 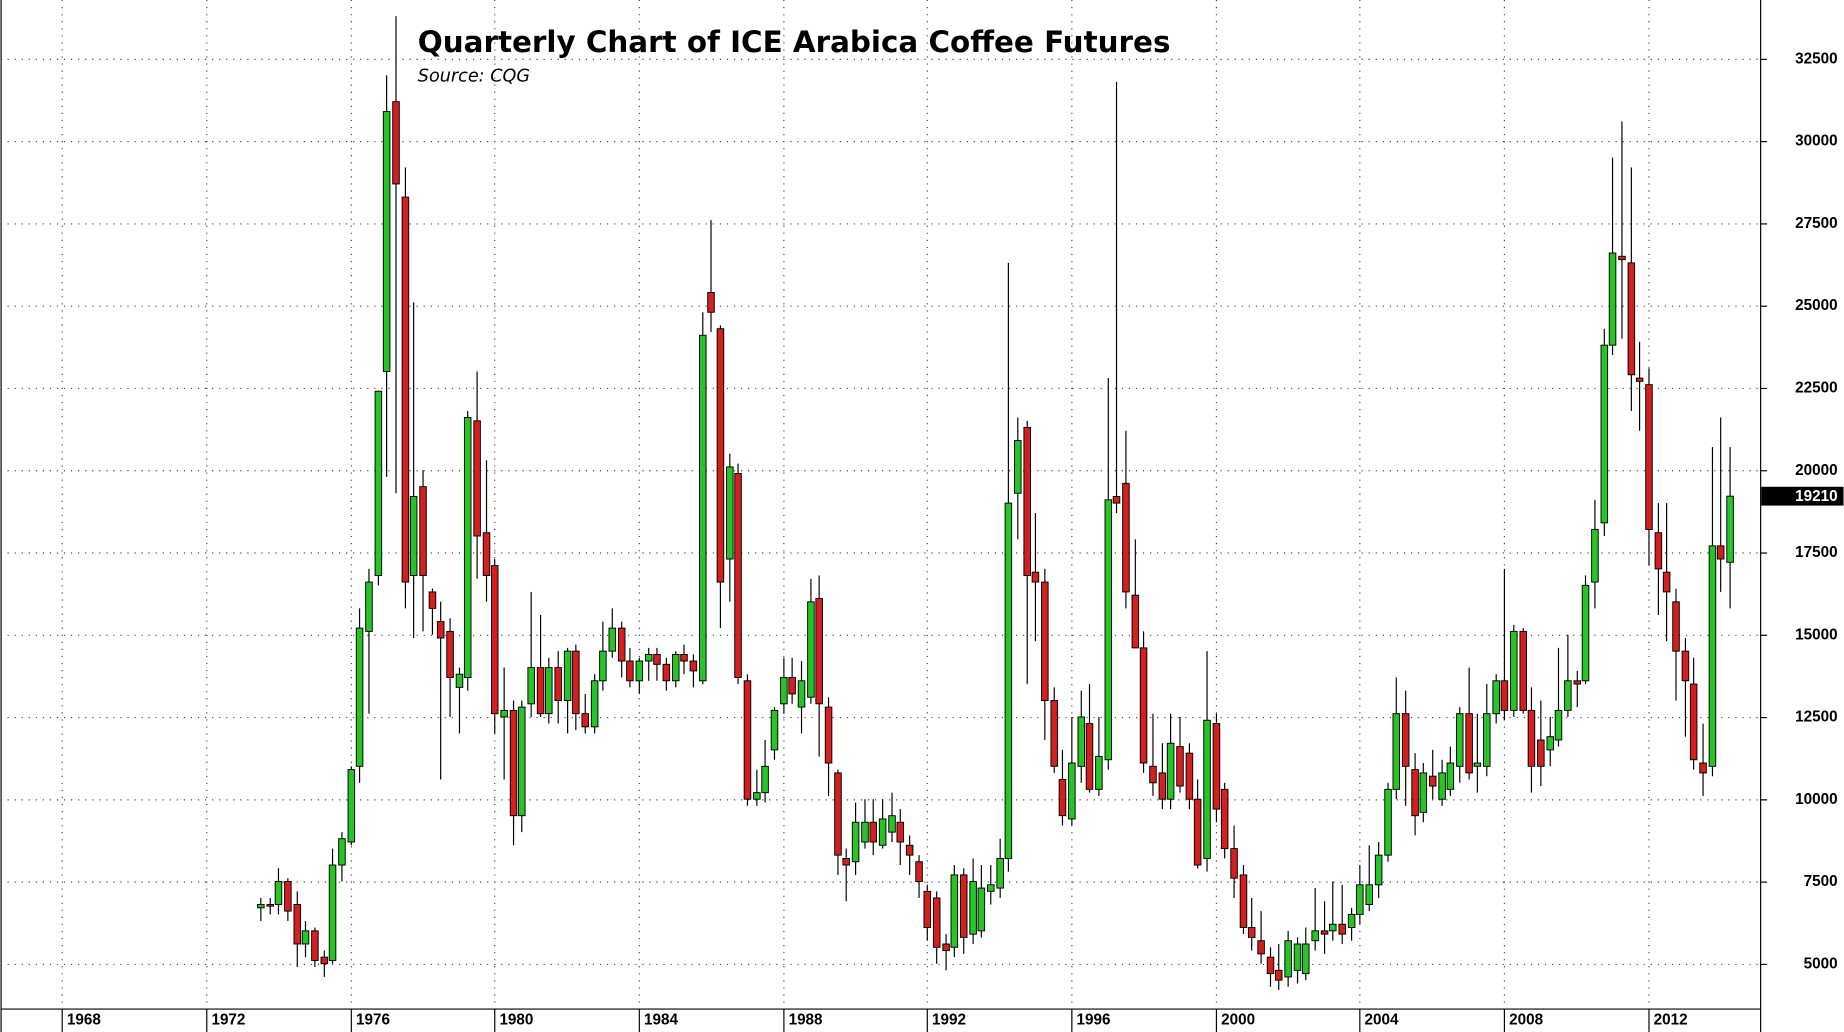 What do you see at coordinates (661, 1019) in the screenshot?
I see `x-tick-label: 1984` at bounding box center [661, 1019].